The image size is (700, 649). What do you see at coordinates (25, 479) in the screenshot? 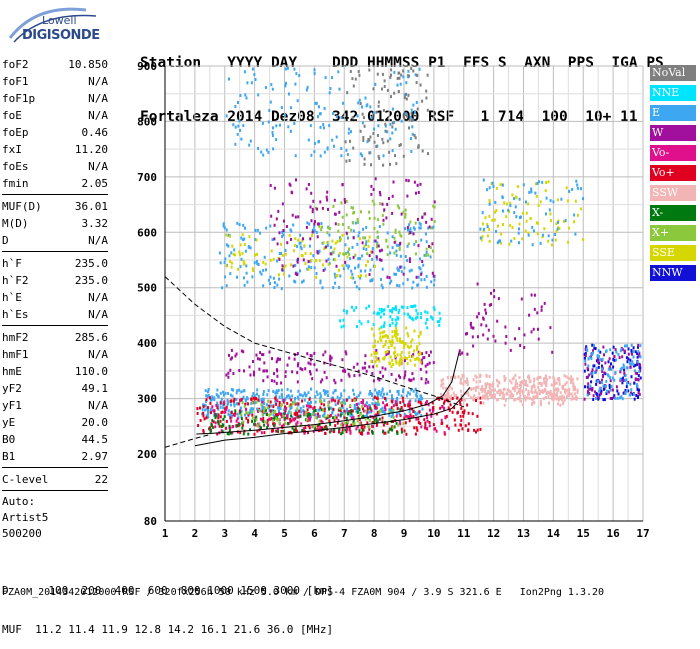
I see `param-name: C-level` at bounding box center [25, 479].